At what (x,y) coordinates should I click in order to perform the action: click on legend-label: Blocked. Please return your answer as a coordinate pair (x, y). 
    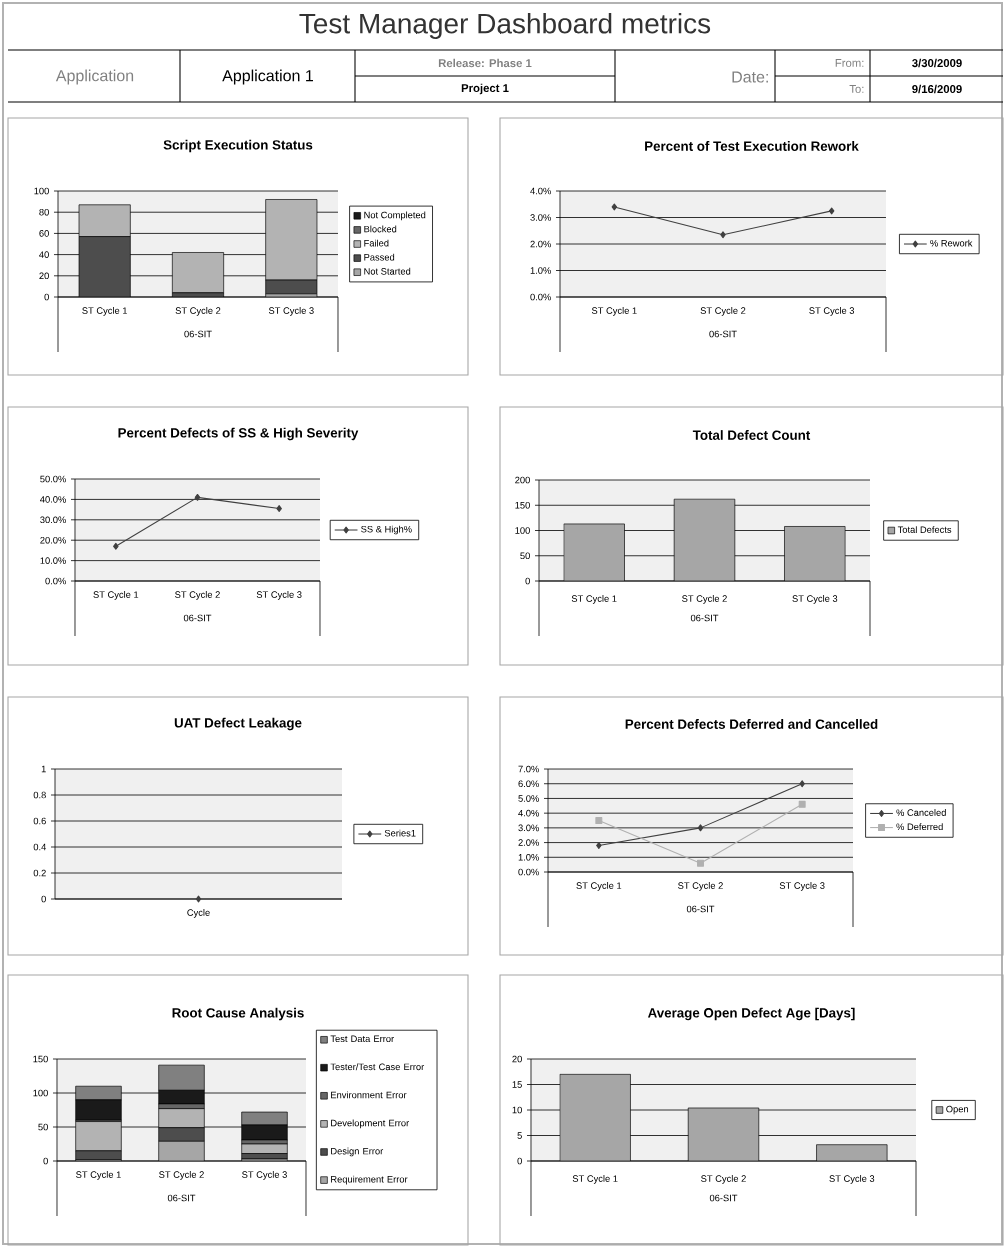
    Looking at the image, I should click on (380, 229).